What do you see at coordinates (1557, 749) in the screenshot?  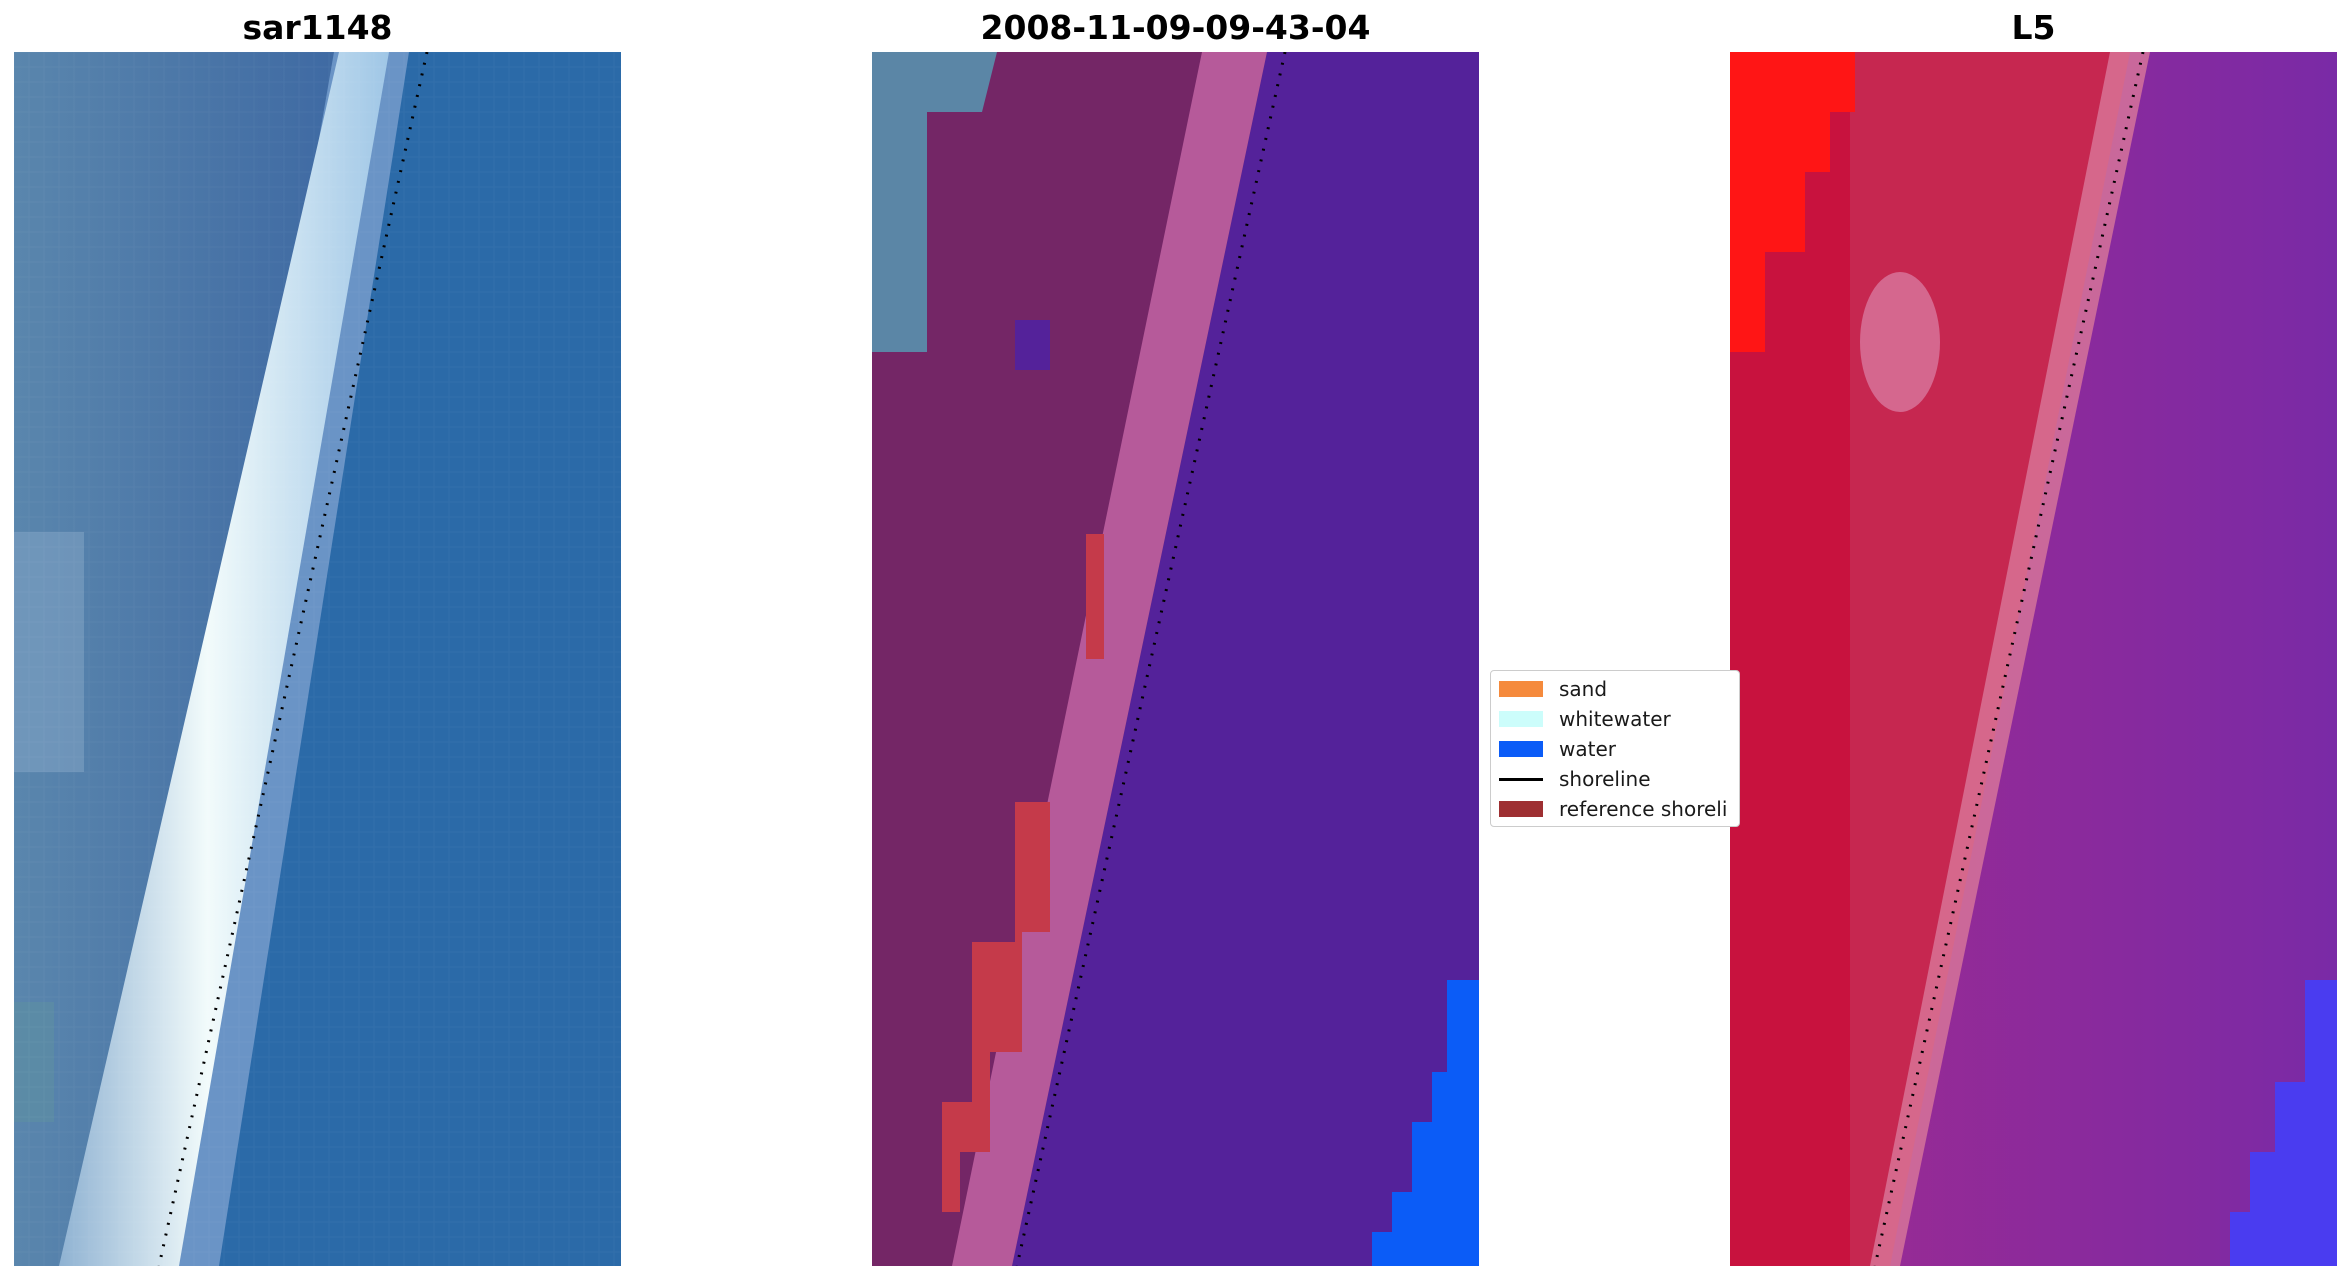 I see `legend-item-water: water` at bounding box center [1557, 749].